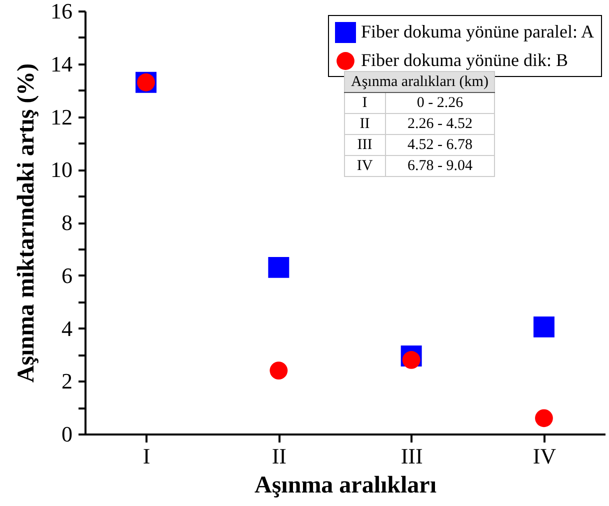 The height and width of the screenshot is (506, 609). I want to click on y-tick-label: 6, so click(67, 275).